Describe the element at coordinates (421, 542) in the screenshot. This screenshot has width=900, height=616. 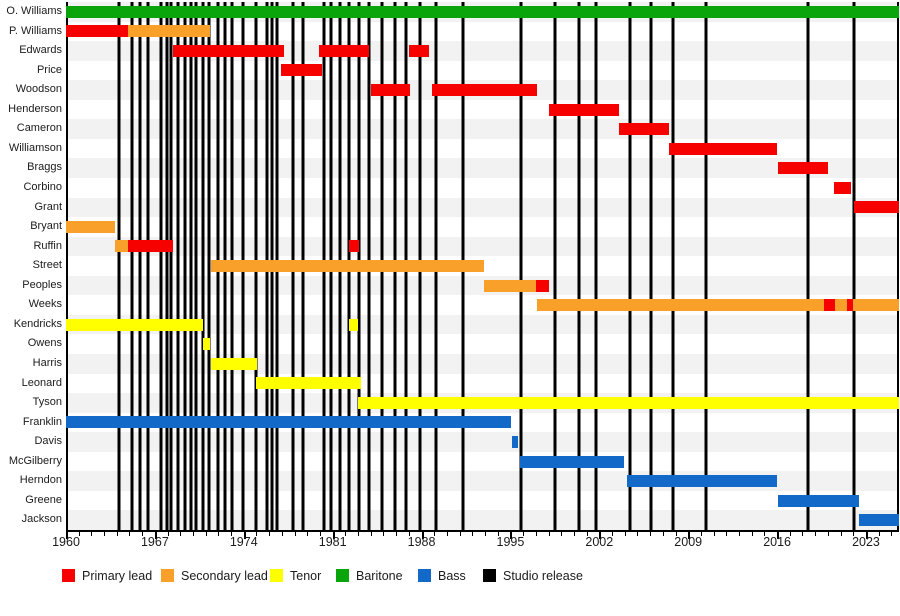
I see `axis-tick-label: 1988` at that location.